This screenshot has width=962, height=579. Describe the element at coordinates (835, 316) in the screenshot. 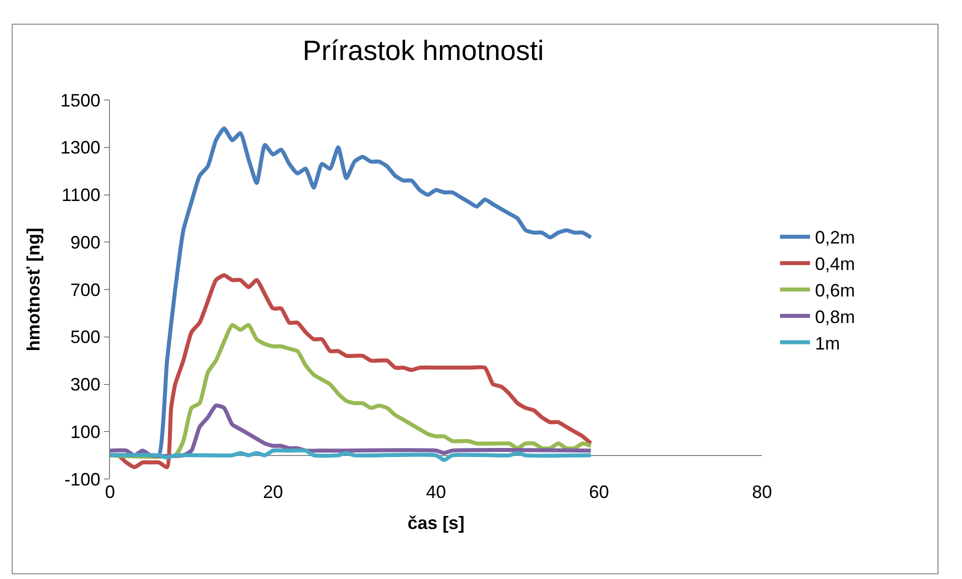

I see `legend-label: 0,8m` at that location.